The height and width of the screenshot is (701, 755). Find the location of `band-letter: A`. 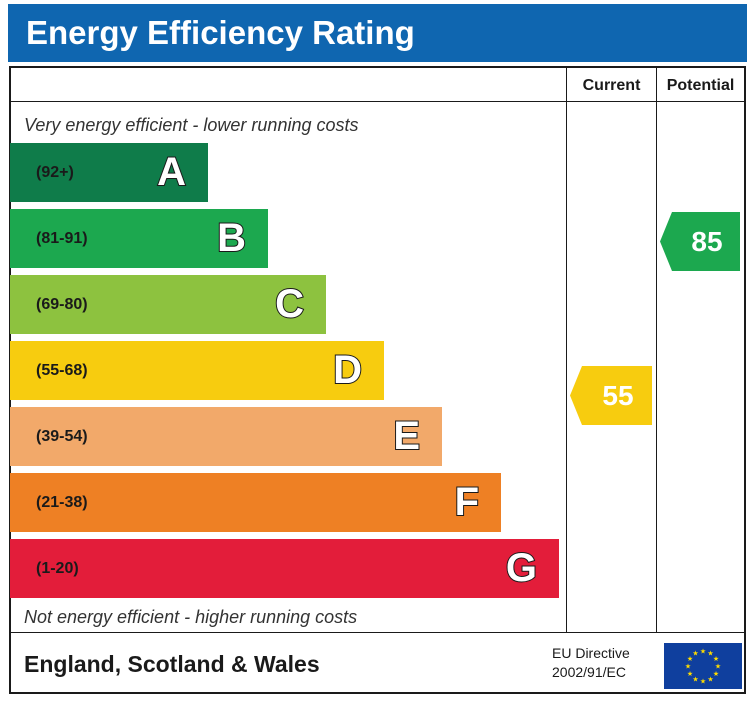

band-letter: A is located at coordinates (171, 172).